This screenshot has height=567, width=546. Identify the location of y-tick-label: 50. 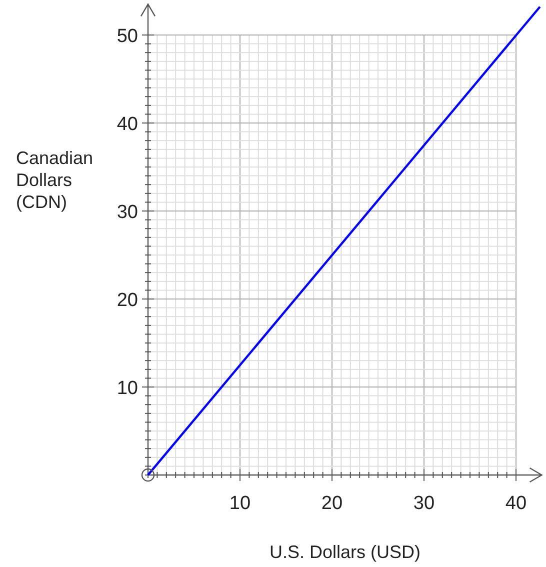
(127, 36).